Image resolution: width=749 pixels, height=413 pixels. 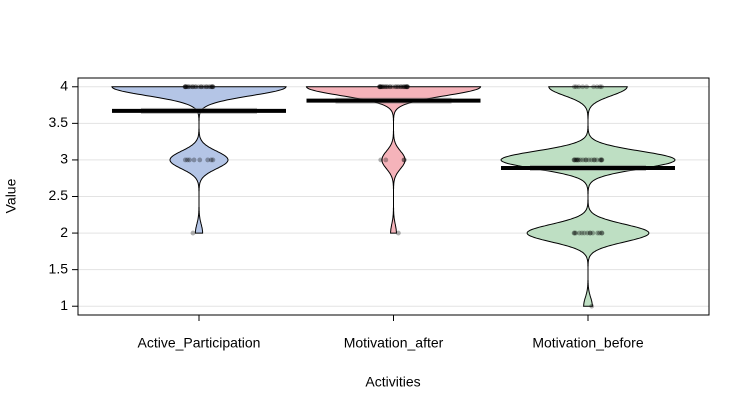 What do you see at coordinates (64, 232) in the screenshot?
I see `y-tick-label: 2` at bounding box center [64, 232].